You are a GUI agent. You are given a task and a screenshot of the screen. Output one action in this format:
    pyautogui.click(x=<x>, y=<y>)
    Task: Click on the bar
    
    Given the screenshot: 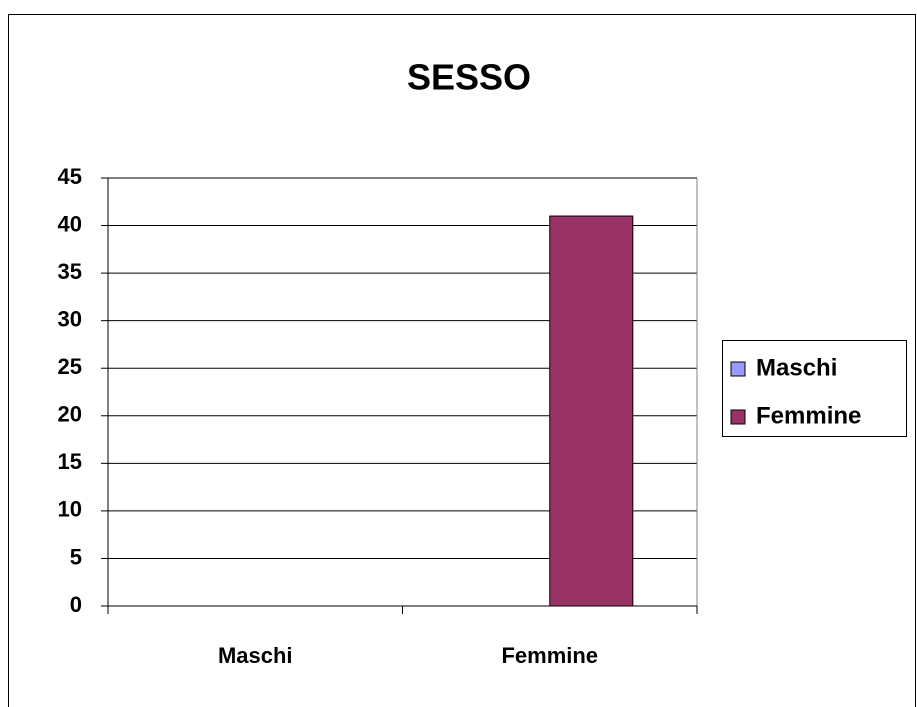 What is the action you would take?
    pyautogui.click(x=591, y=411)
    